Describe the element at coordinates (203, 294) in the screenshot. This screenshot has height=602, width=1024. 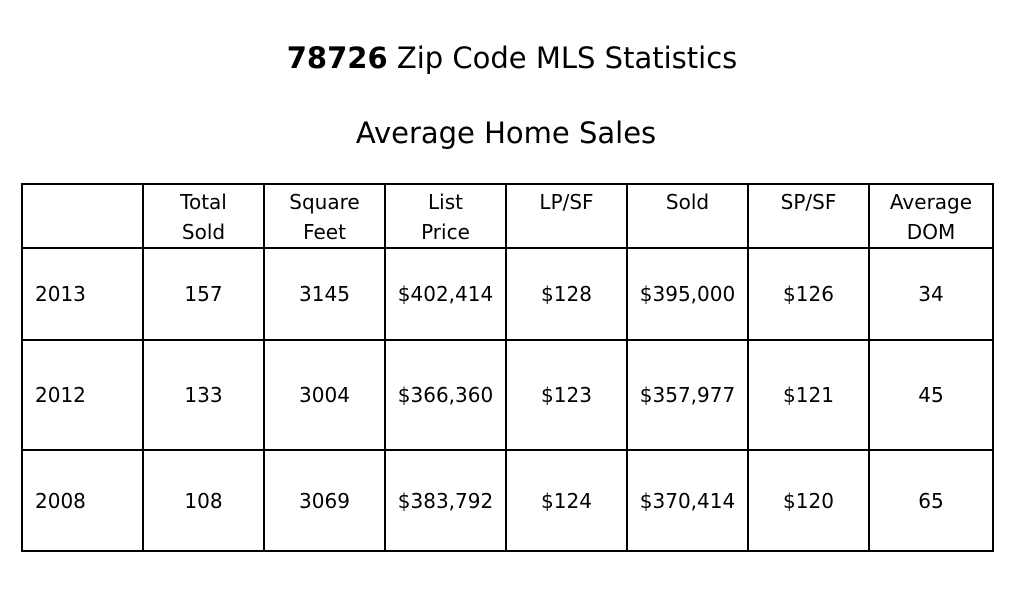
I see `total-sold-cell: 157` at that location.